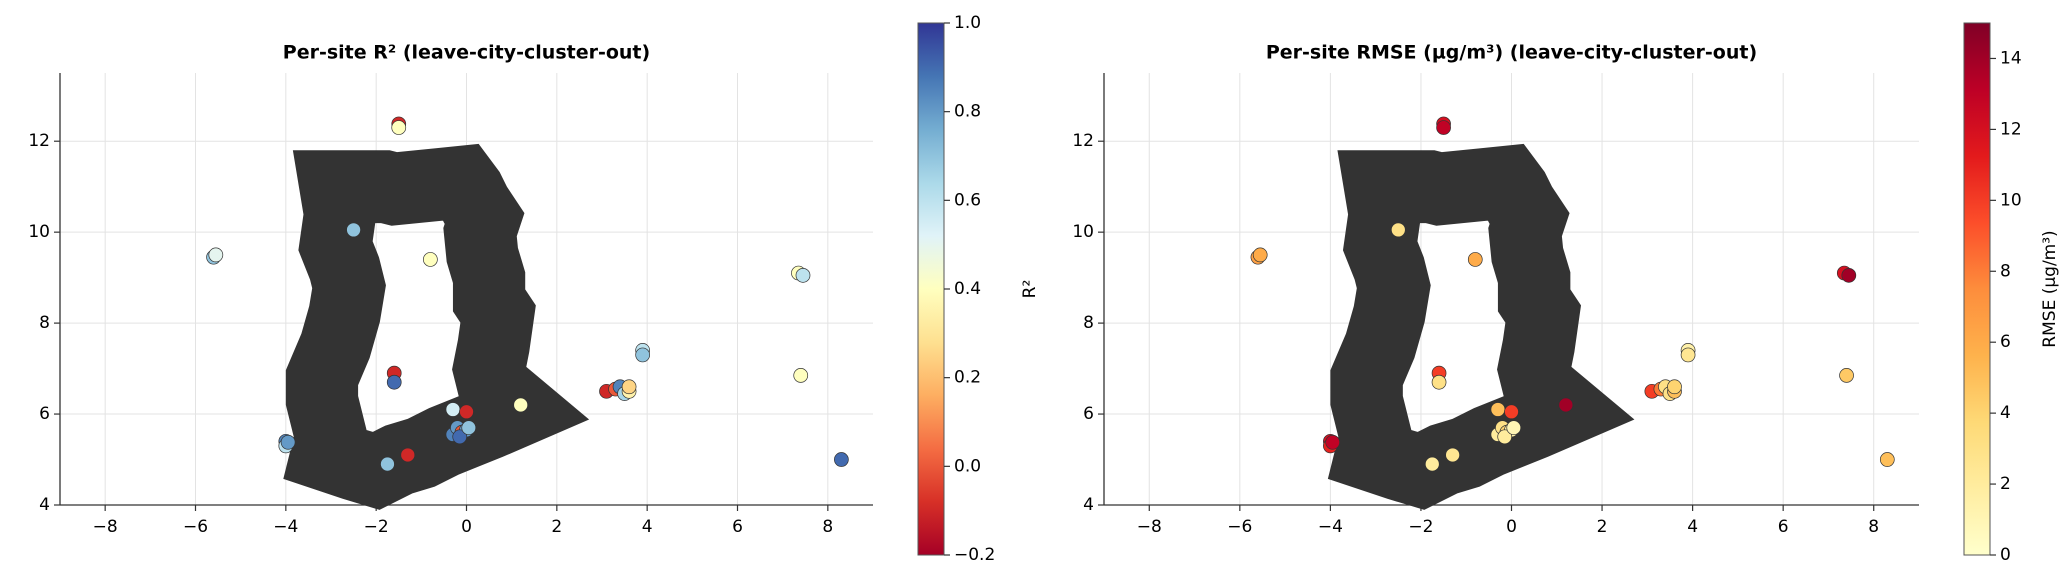  I want to click on colorbar-tick-label: 6, so click(2005, 342).